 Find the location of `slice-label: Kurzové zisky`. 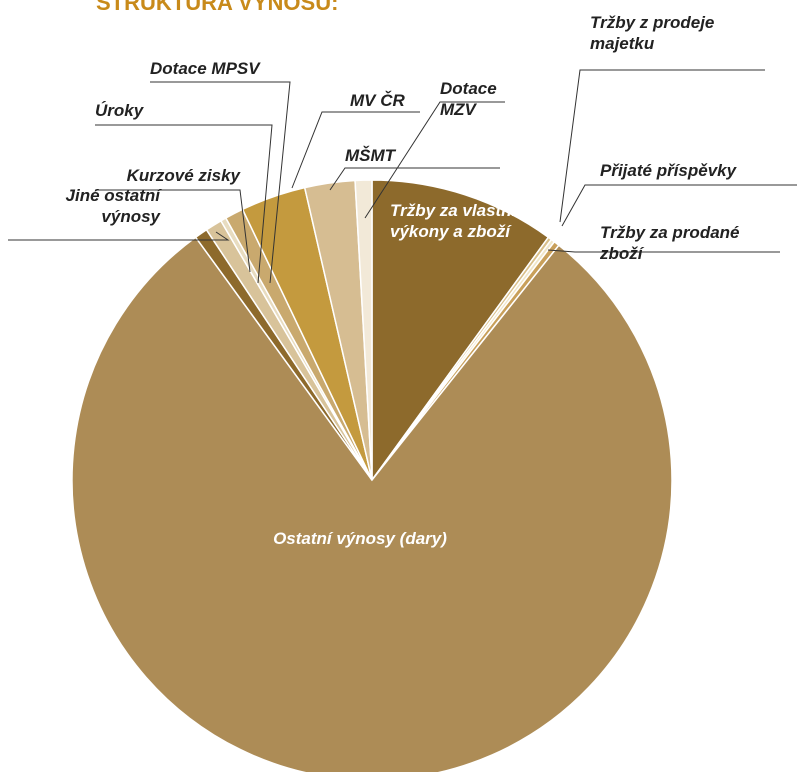

slice-label: Kurzové zisky is located at coordinates (183, 175).